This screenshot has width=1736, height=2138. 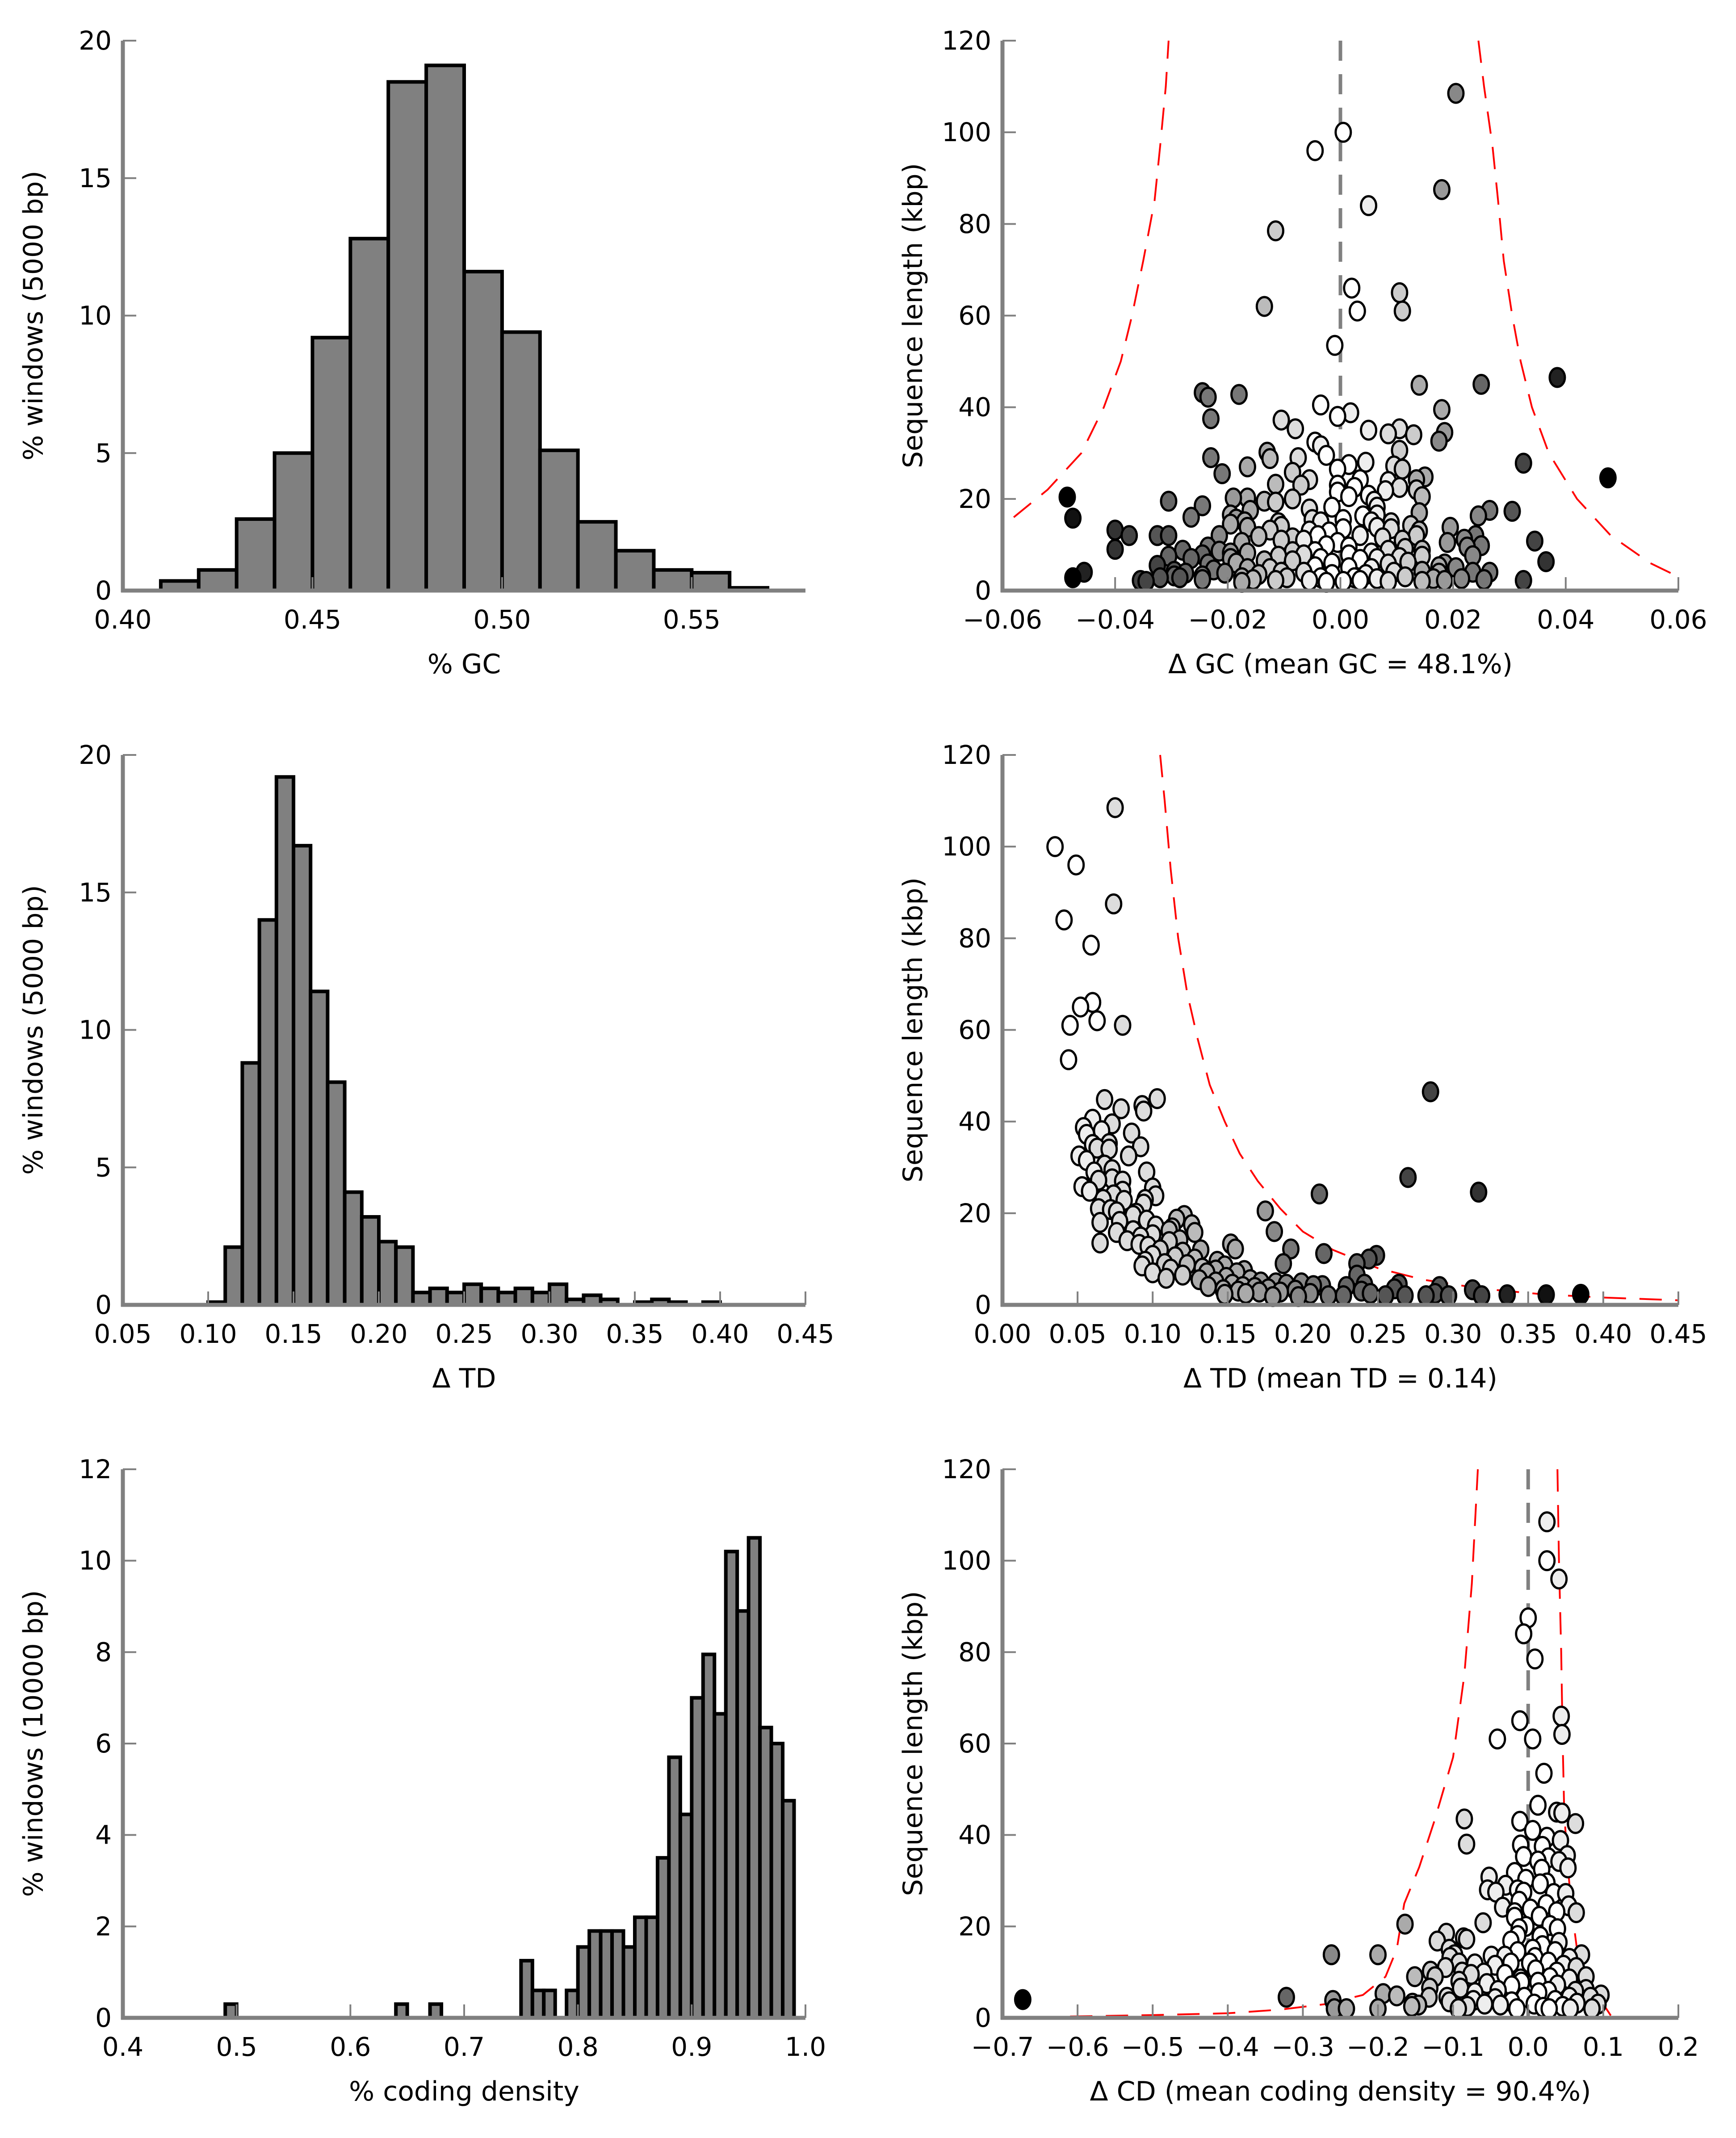 I want to click on x-tick-label: −0.02, so click(x=1227, y=619).